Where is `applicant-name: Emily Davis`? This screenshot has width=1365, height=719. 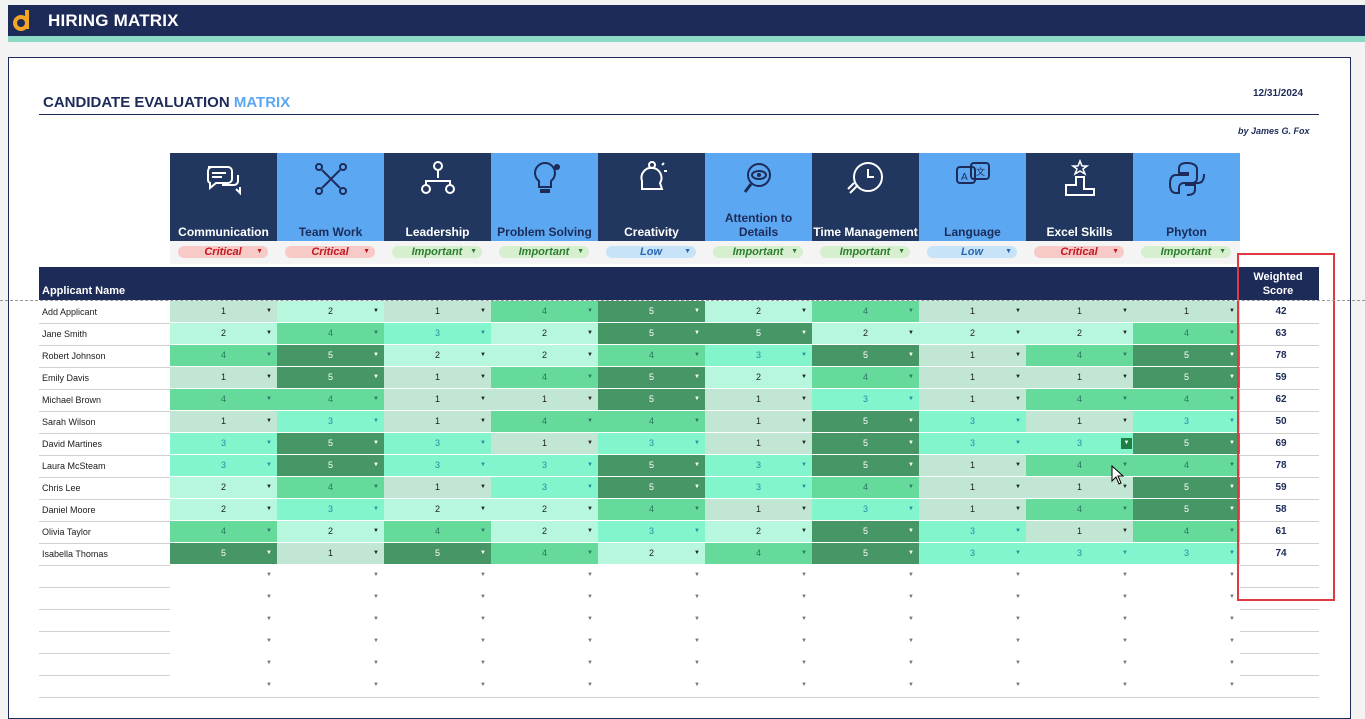
applicant-name: Emily Davis is located at coordinates (66, 378).